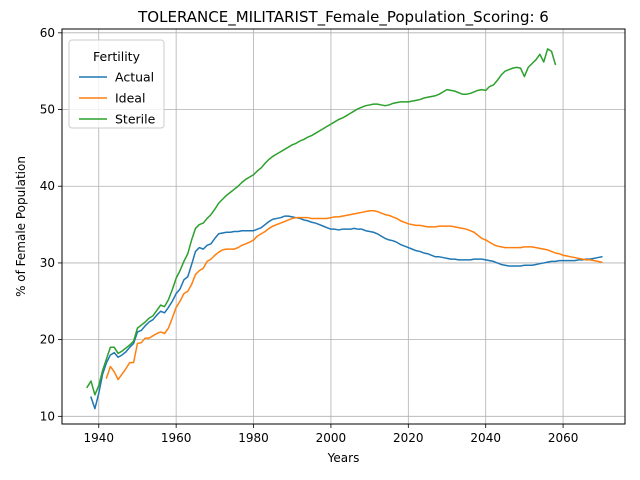  I want to click on legend: Fertility Actual Ideal Sterile, so click(116, 84).